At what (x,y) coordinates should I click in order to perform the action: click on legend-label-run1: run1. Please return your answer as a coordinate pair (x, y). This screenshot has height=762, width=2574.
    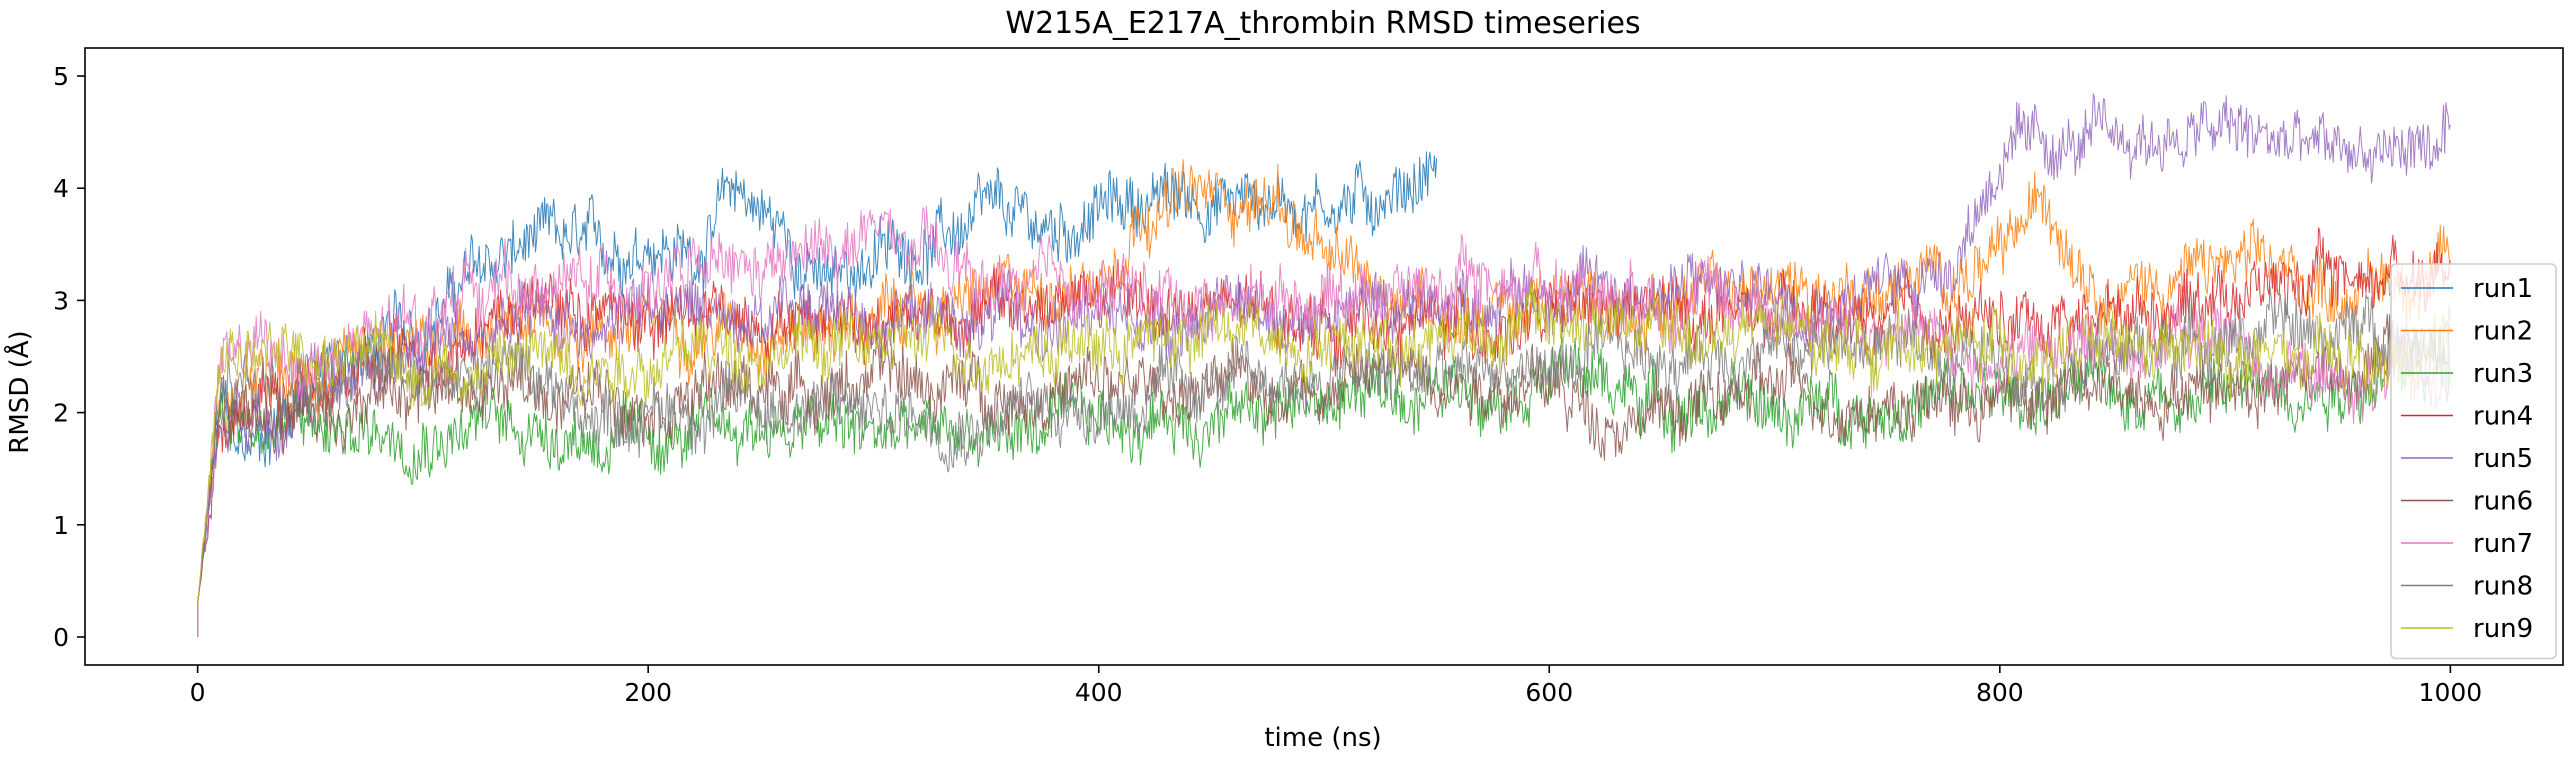
    Looking at the image, I should click on (2503, 289).